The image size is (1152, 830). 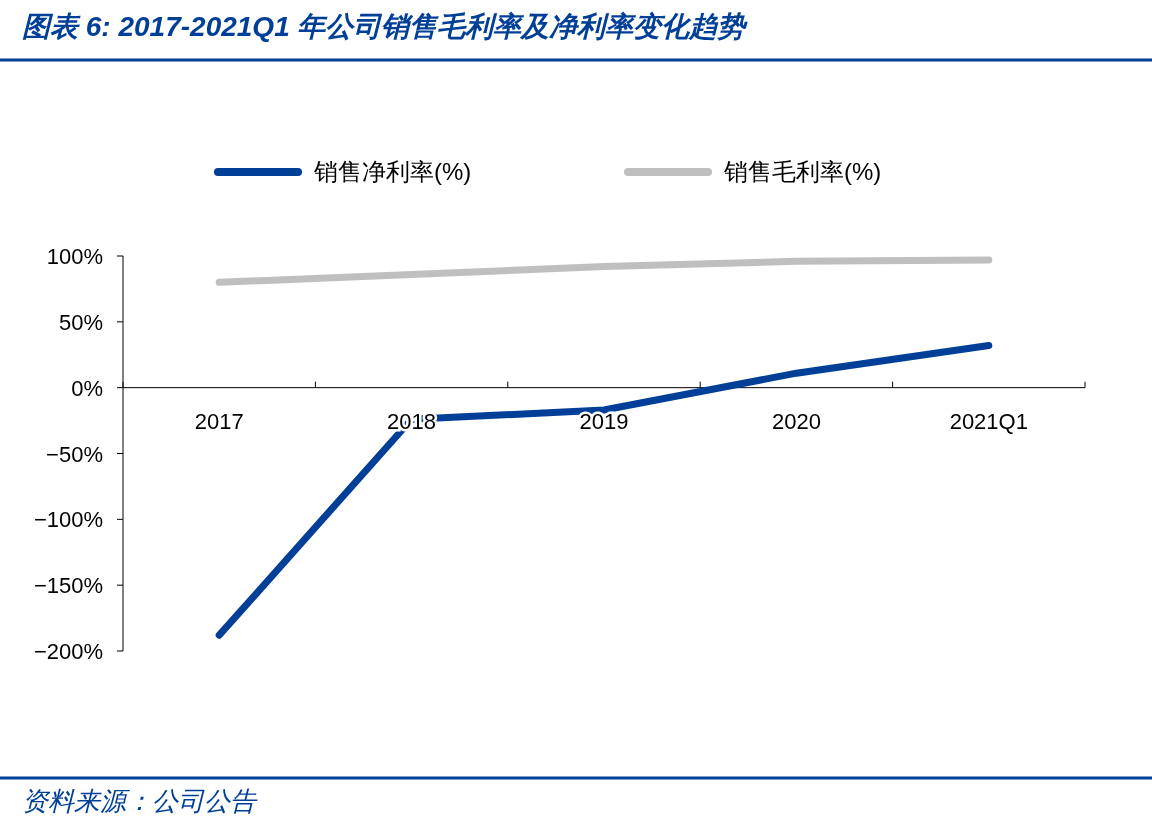 What do you see at coordinates (219, 421) in the screenshot?
I see `x-tick-label: 2017` at bounding box center [219, 421].